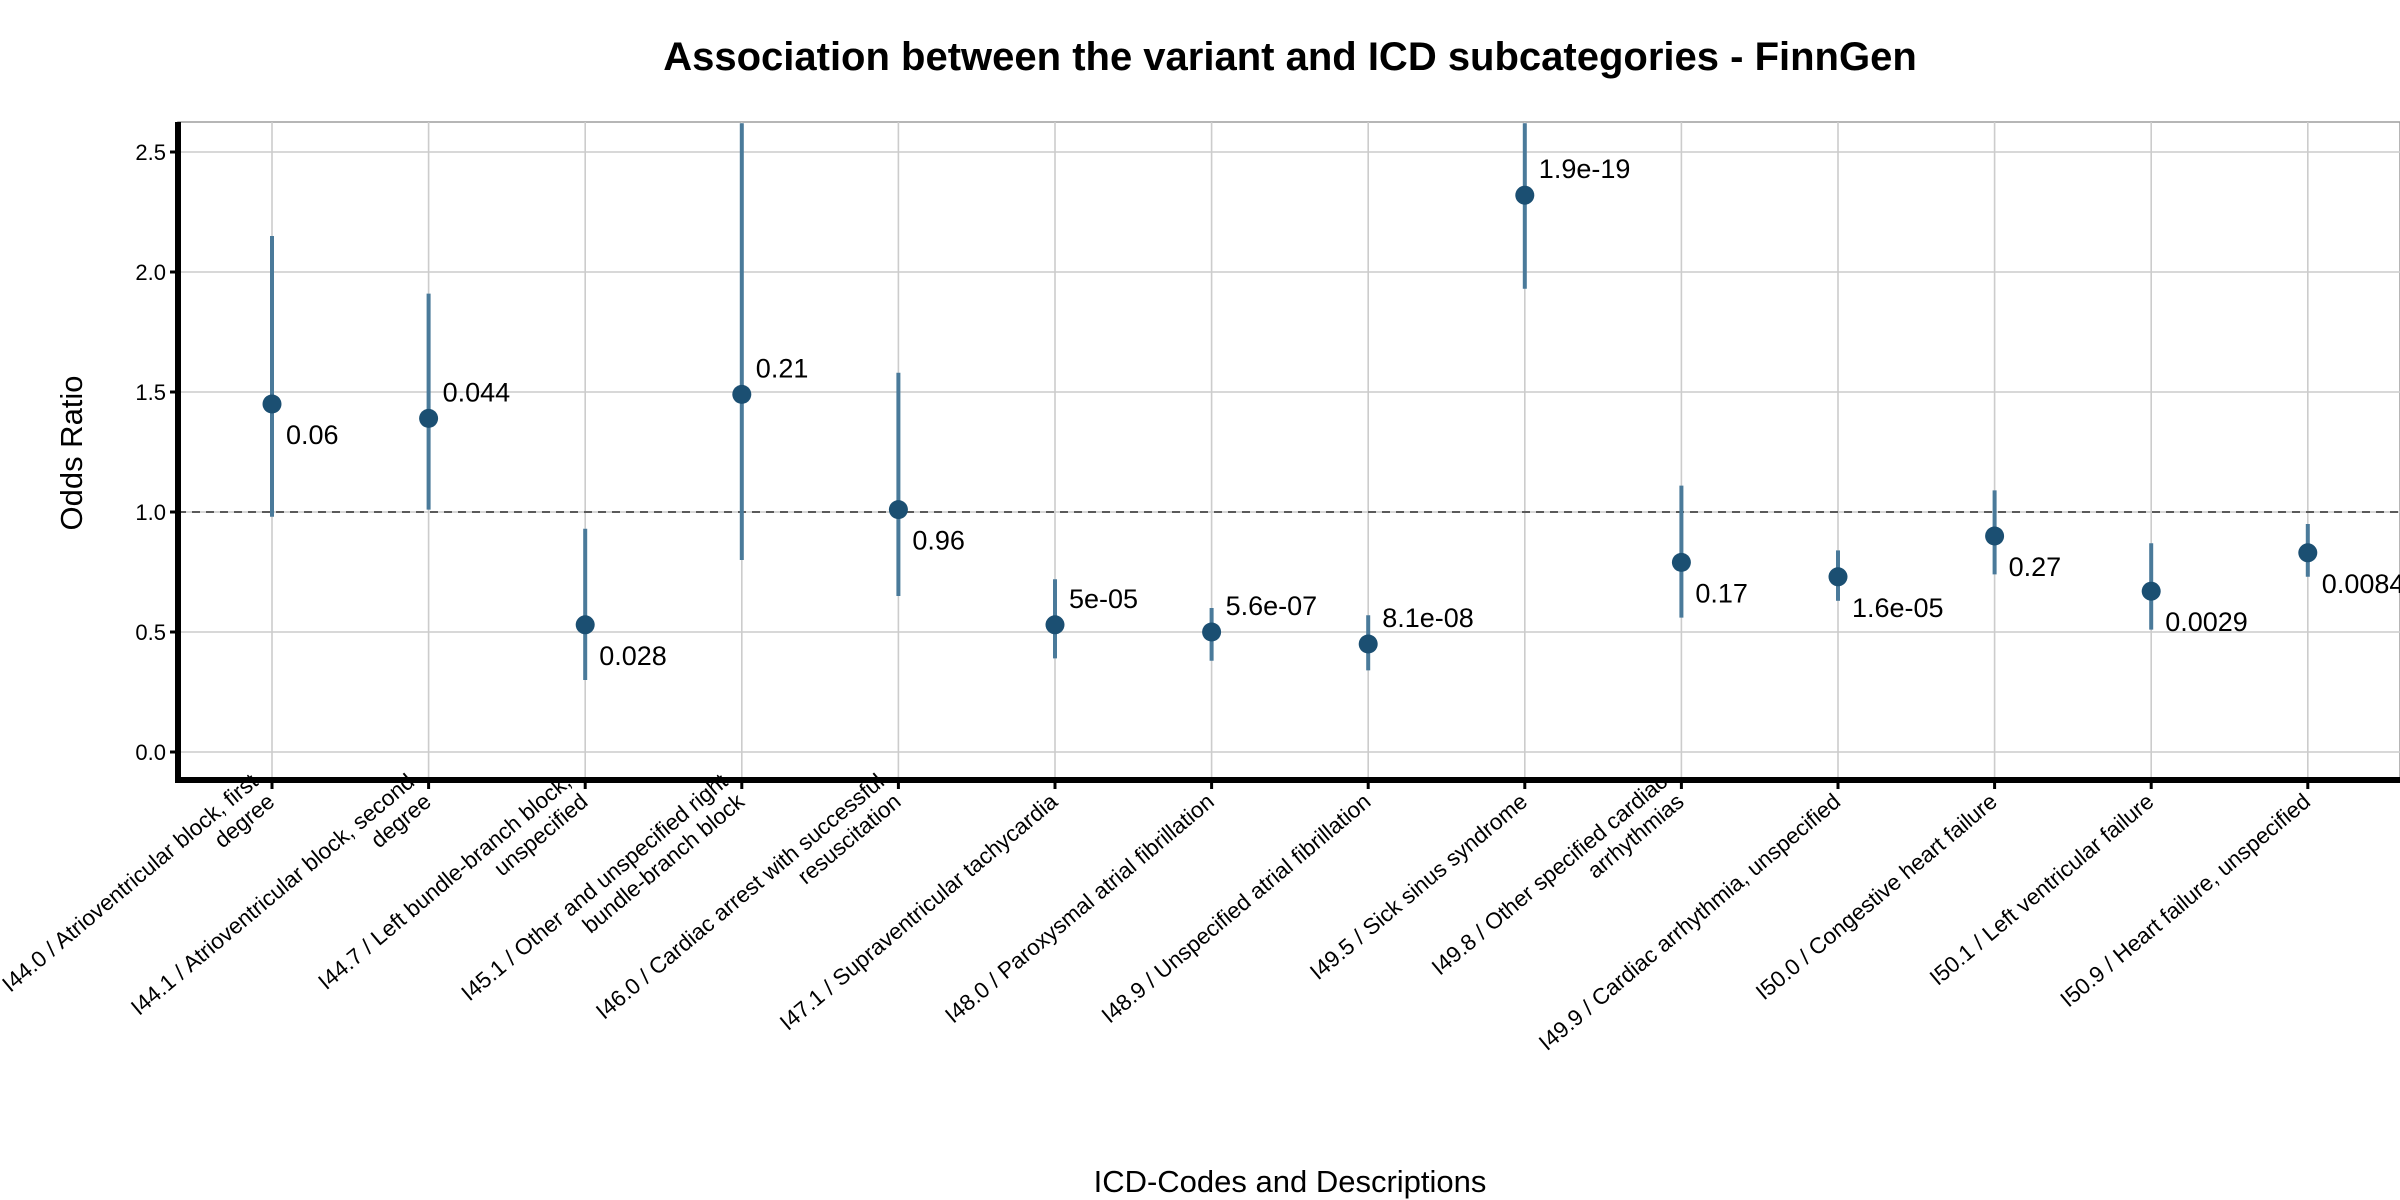 This screenshot has width=2400, height=1200. I want to click on x-axis-title: ICD-Codes and Descriptions, so click(1290, 1181).